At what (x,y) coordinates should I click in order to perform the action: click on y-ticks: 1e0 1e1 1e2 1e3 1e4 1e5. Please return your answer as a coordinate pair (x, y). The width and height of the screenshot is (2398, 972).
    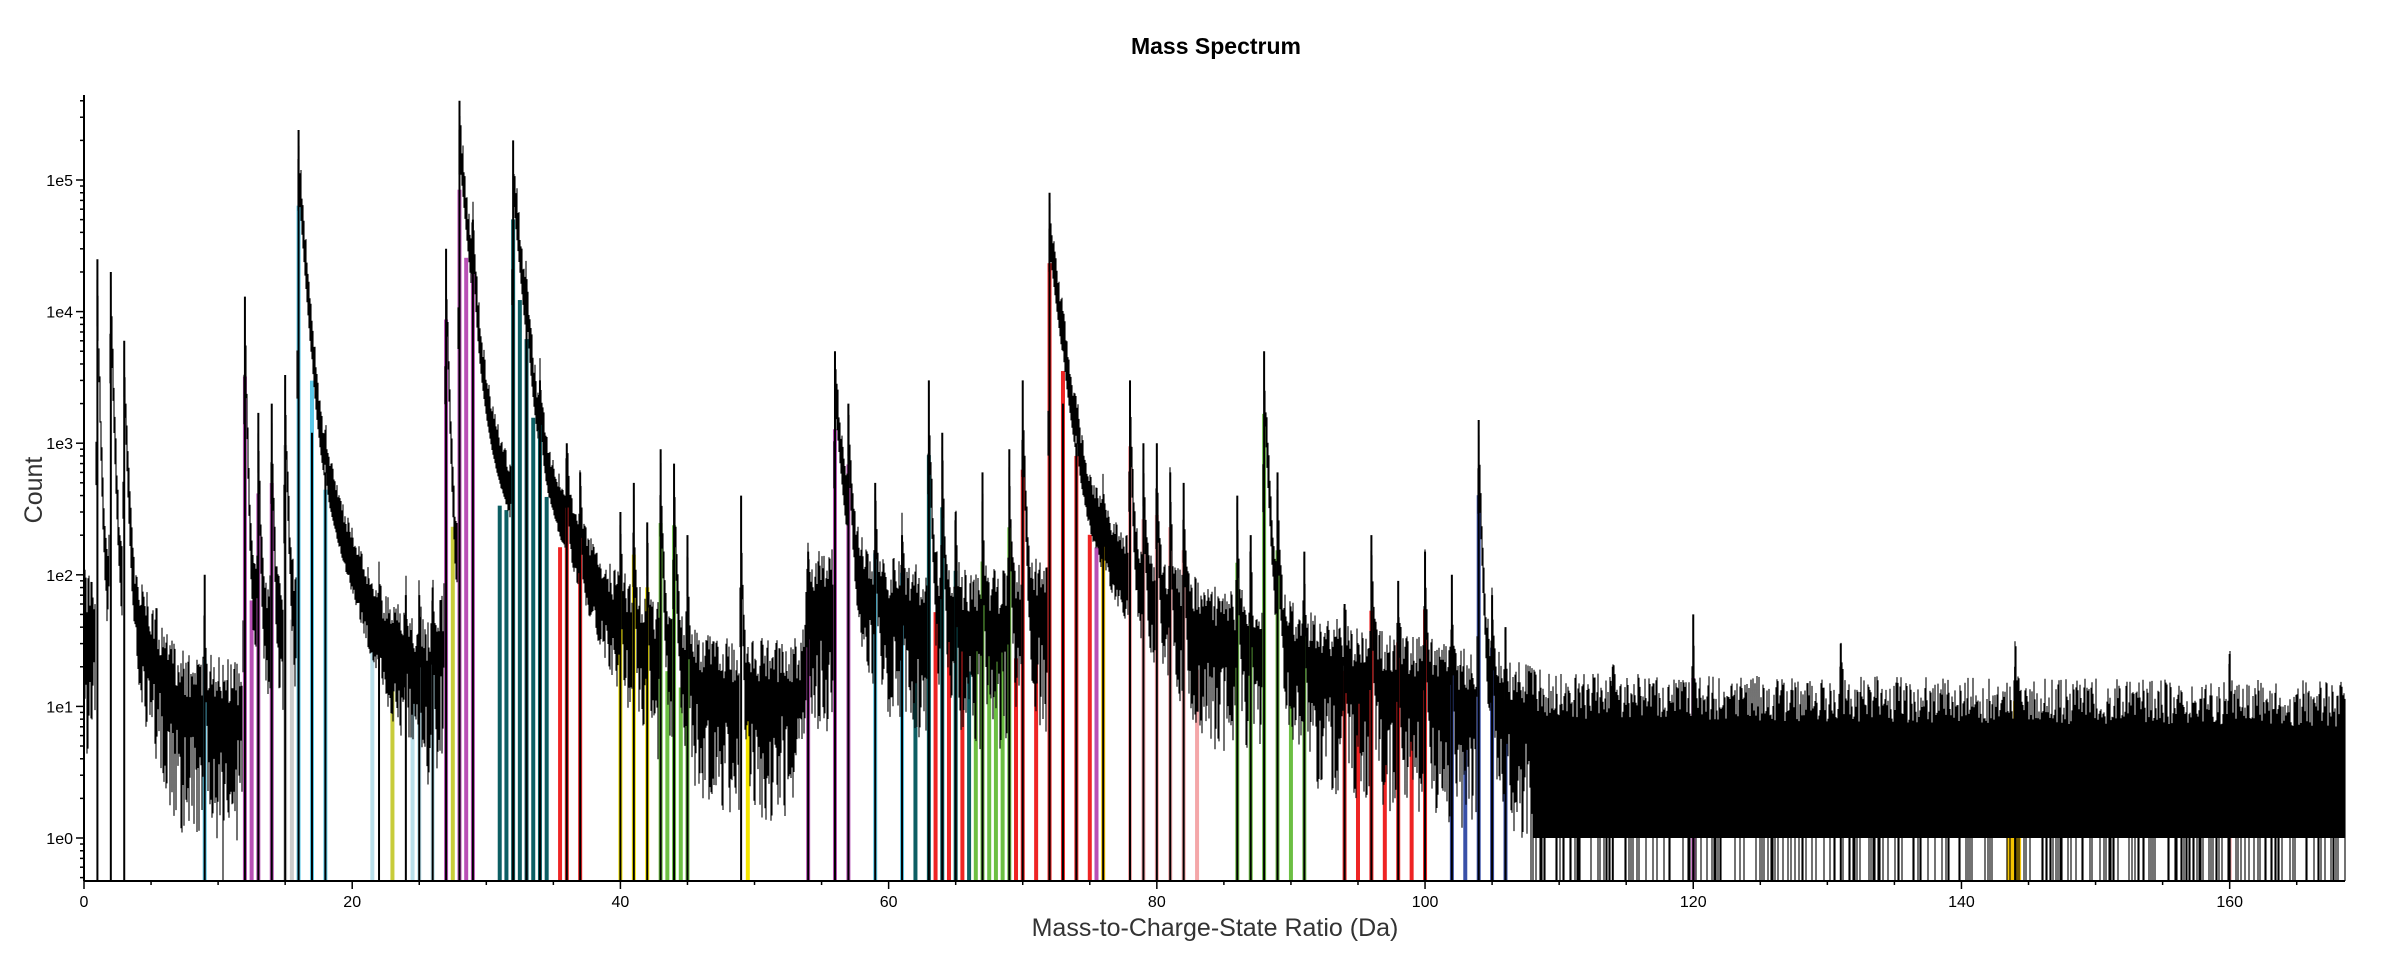
    Looking at the image, I should click on (65, 489).